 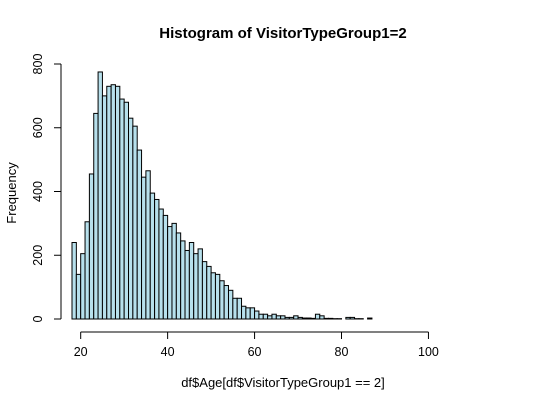 What do you see at coordinates (38, 127) in the screenshot?
I see `y-tick-label: 600` at bounding box center [38, 127].